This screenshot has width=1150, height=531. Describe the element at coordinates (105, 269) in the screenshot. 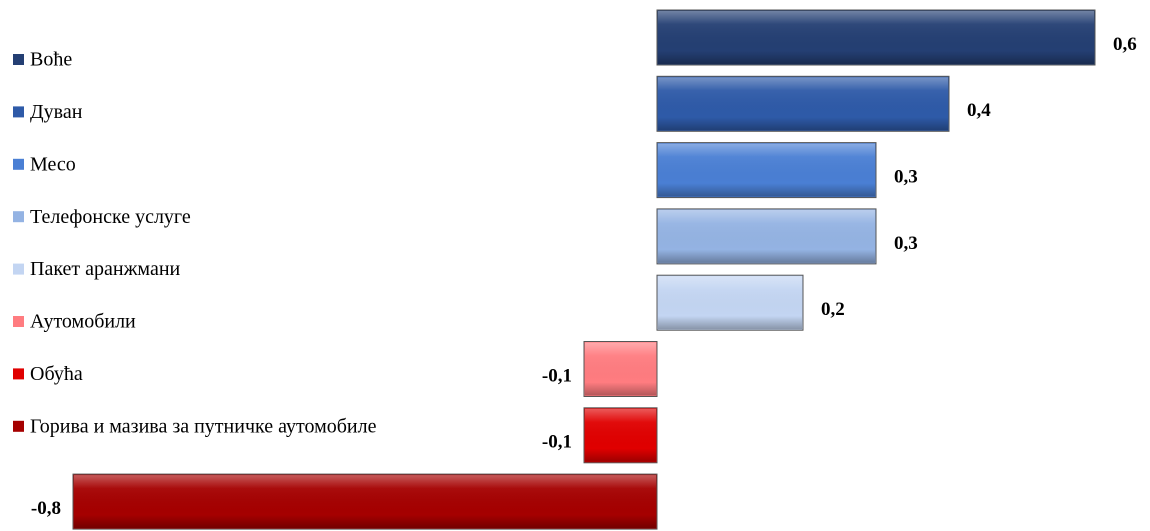

I see `legend-label: Пакет аранжмани` at that location.